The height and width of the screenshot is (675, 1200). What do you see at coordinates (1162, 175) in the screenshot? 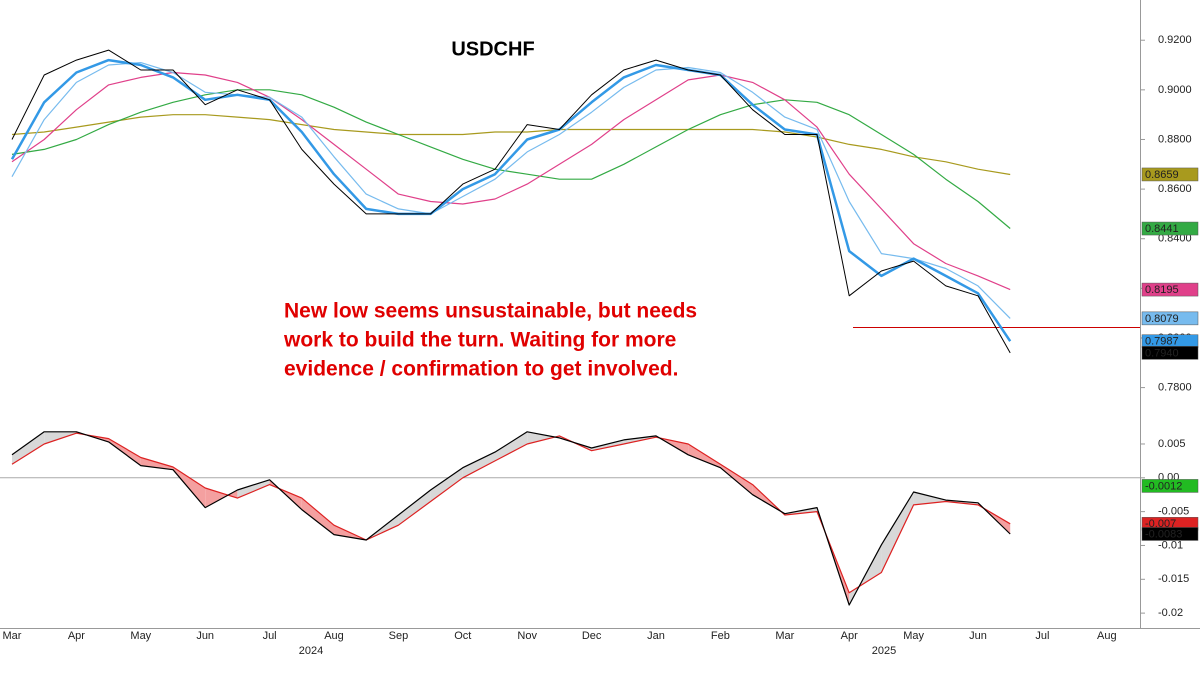
I see `end-label: 0.8659` at bounding box center [1162, 175].